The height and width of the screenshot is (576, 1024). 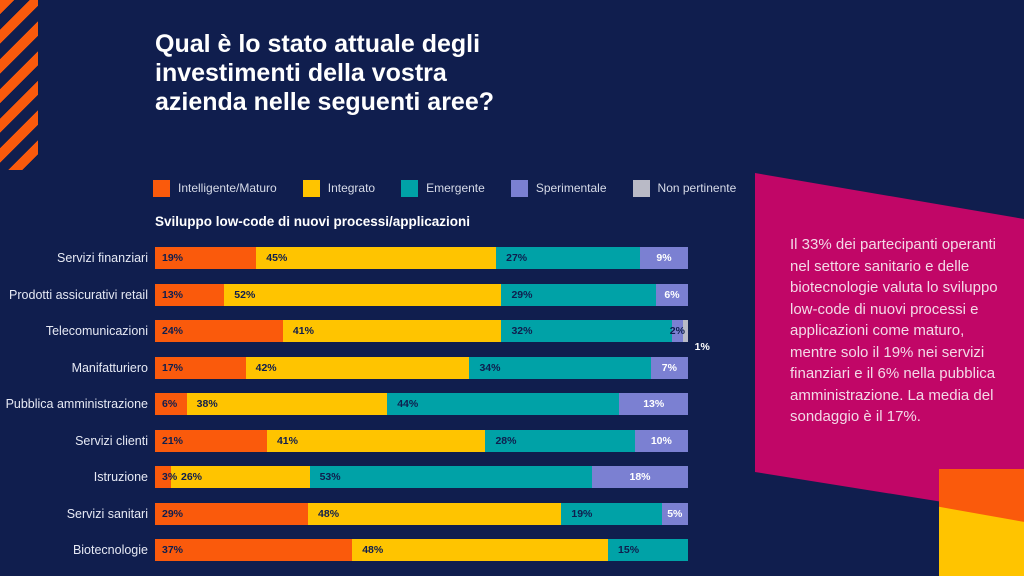 I want to click on legend-label: Non pertinente, so click(x=697, y=188).